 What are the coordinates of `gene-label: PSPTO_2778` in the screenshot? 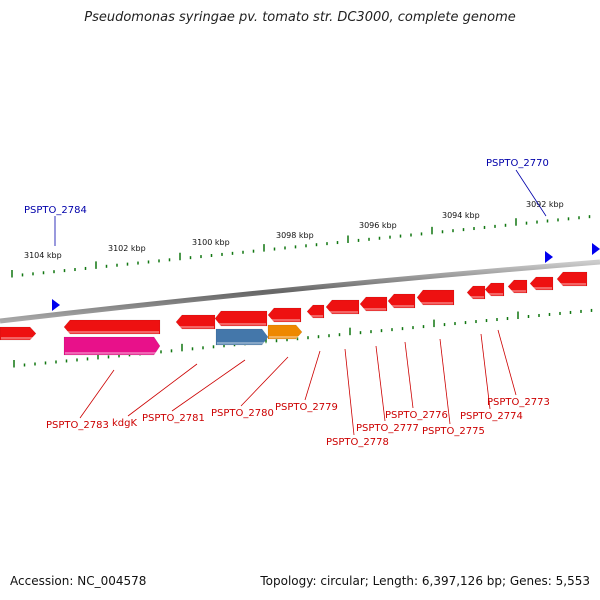 It's located at (357, 442).